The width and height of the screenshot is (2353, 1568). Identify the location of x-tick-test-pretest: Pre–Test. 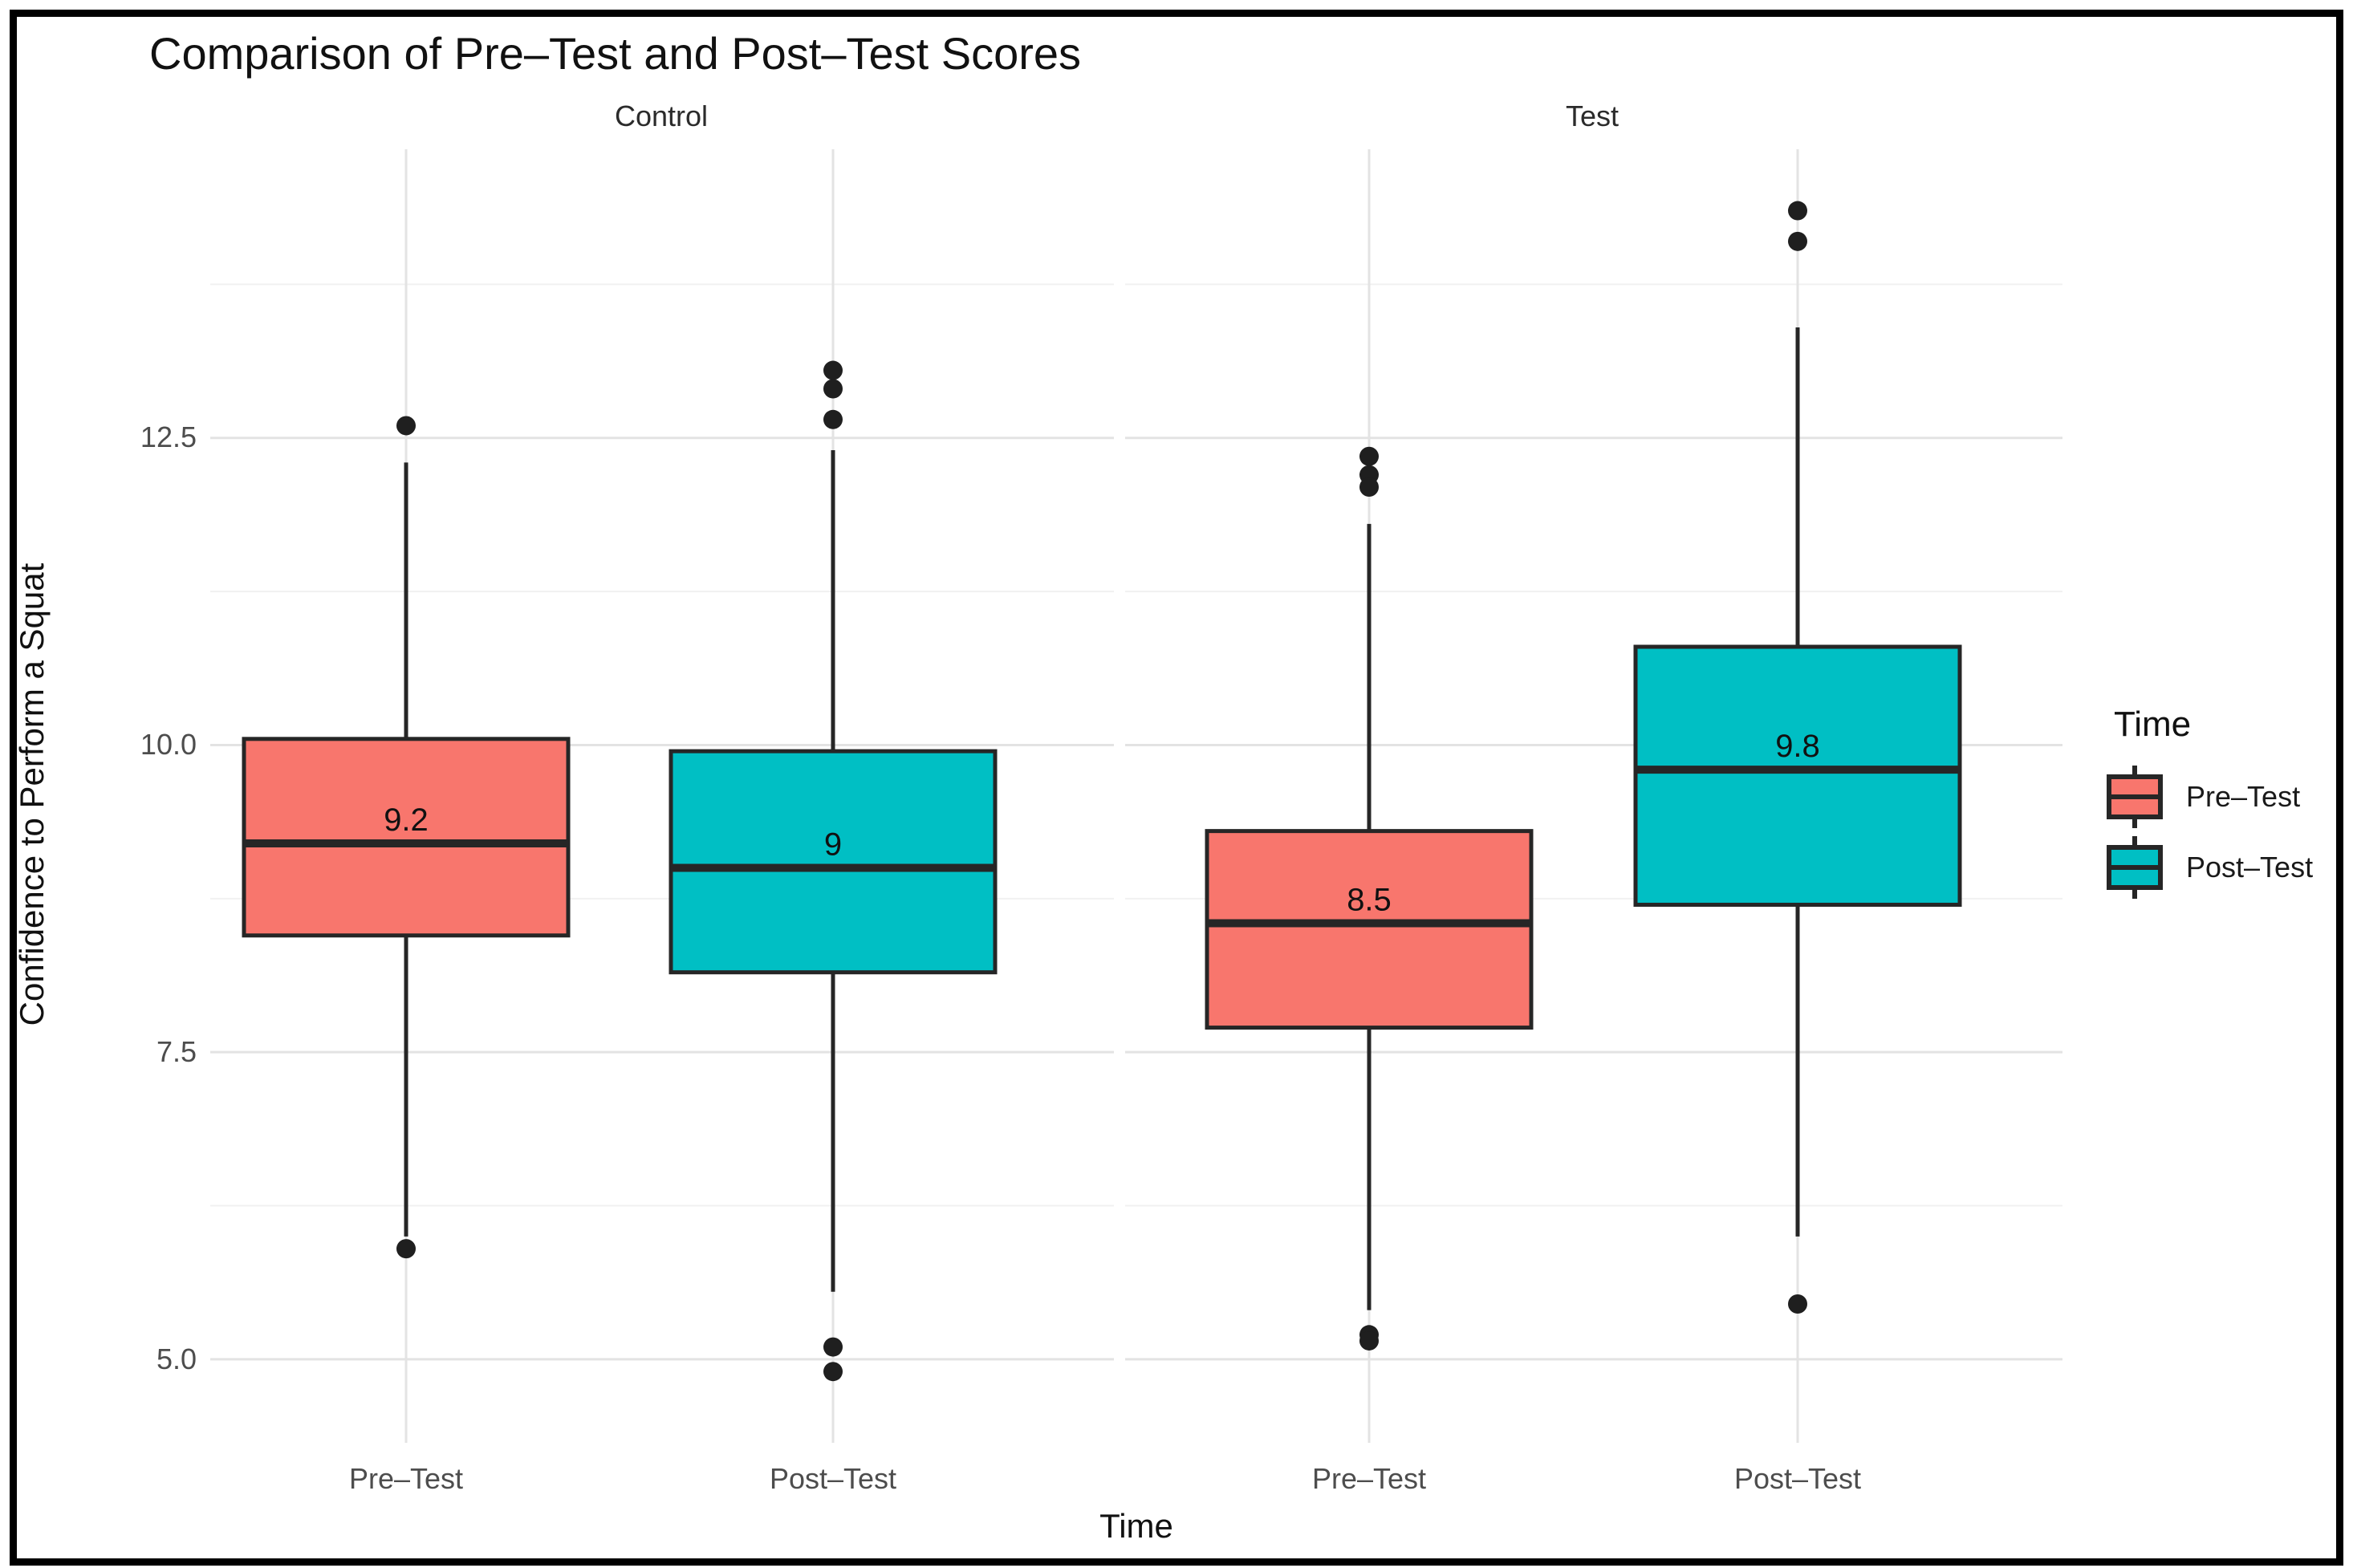
(1369, 1478).